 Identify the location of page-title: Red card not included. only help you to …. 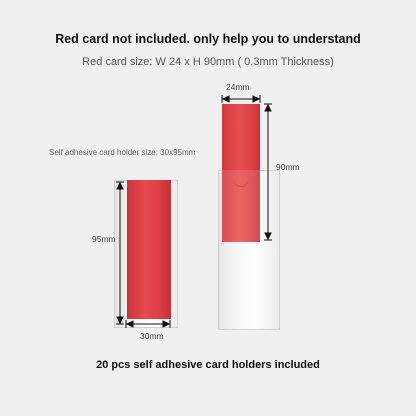
(208, 39).